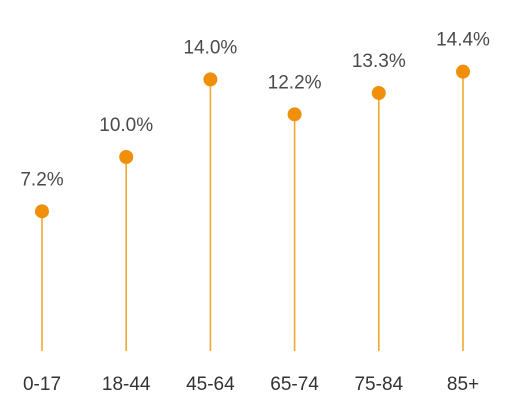 Image resolution: width=514 pixels, height=394 pixels. What do you see at coordinates (210, 384) in the screenshot?
I see `category-label-45-64: 45-64` at bounding box center [210, 384].